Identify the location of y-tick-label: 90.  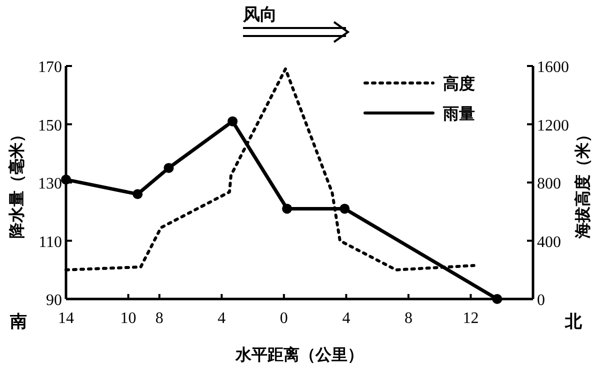
(54, 300).